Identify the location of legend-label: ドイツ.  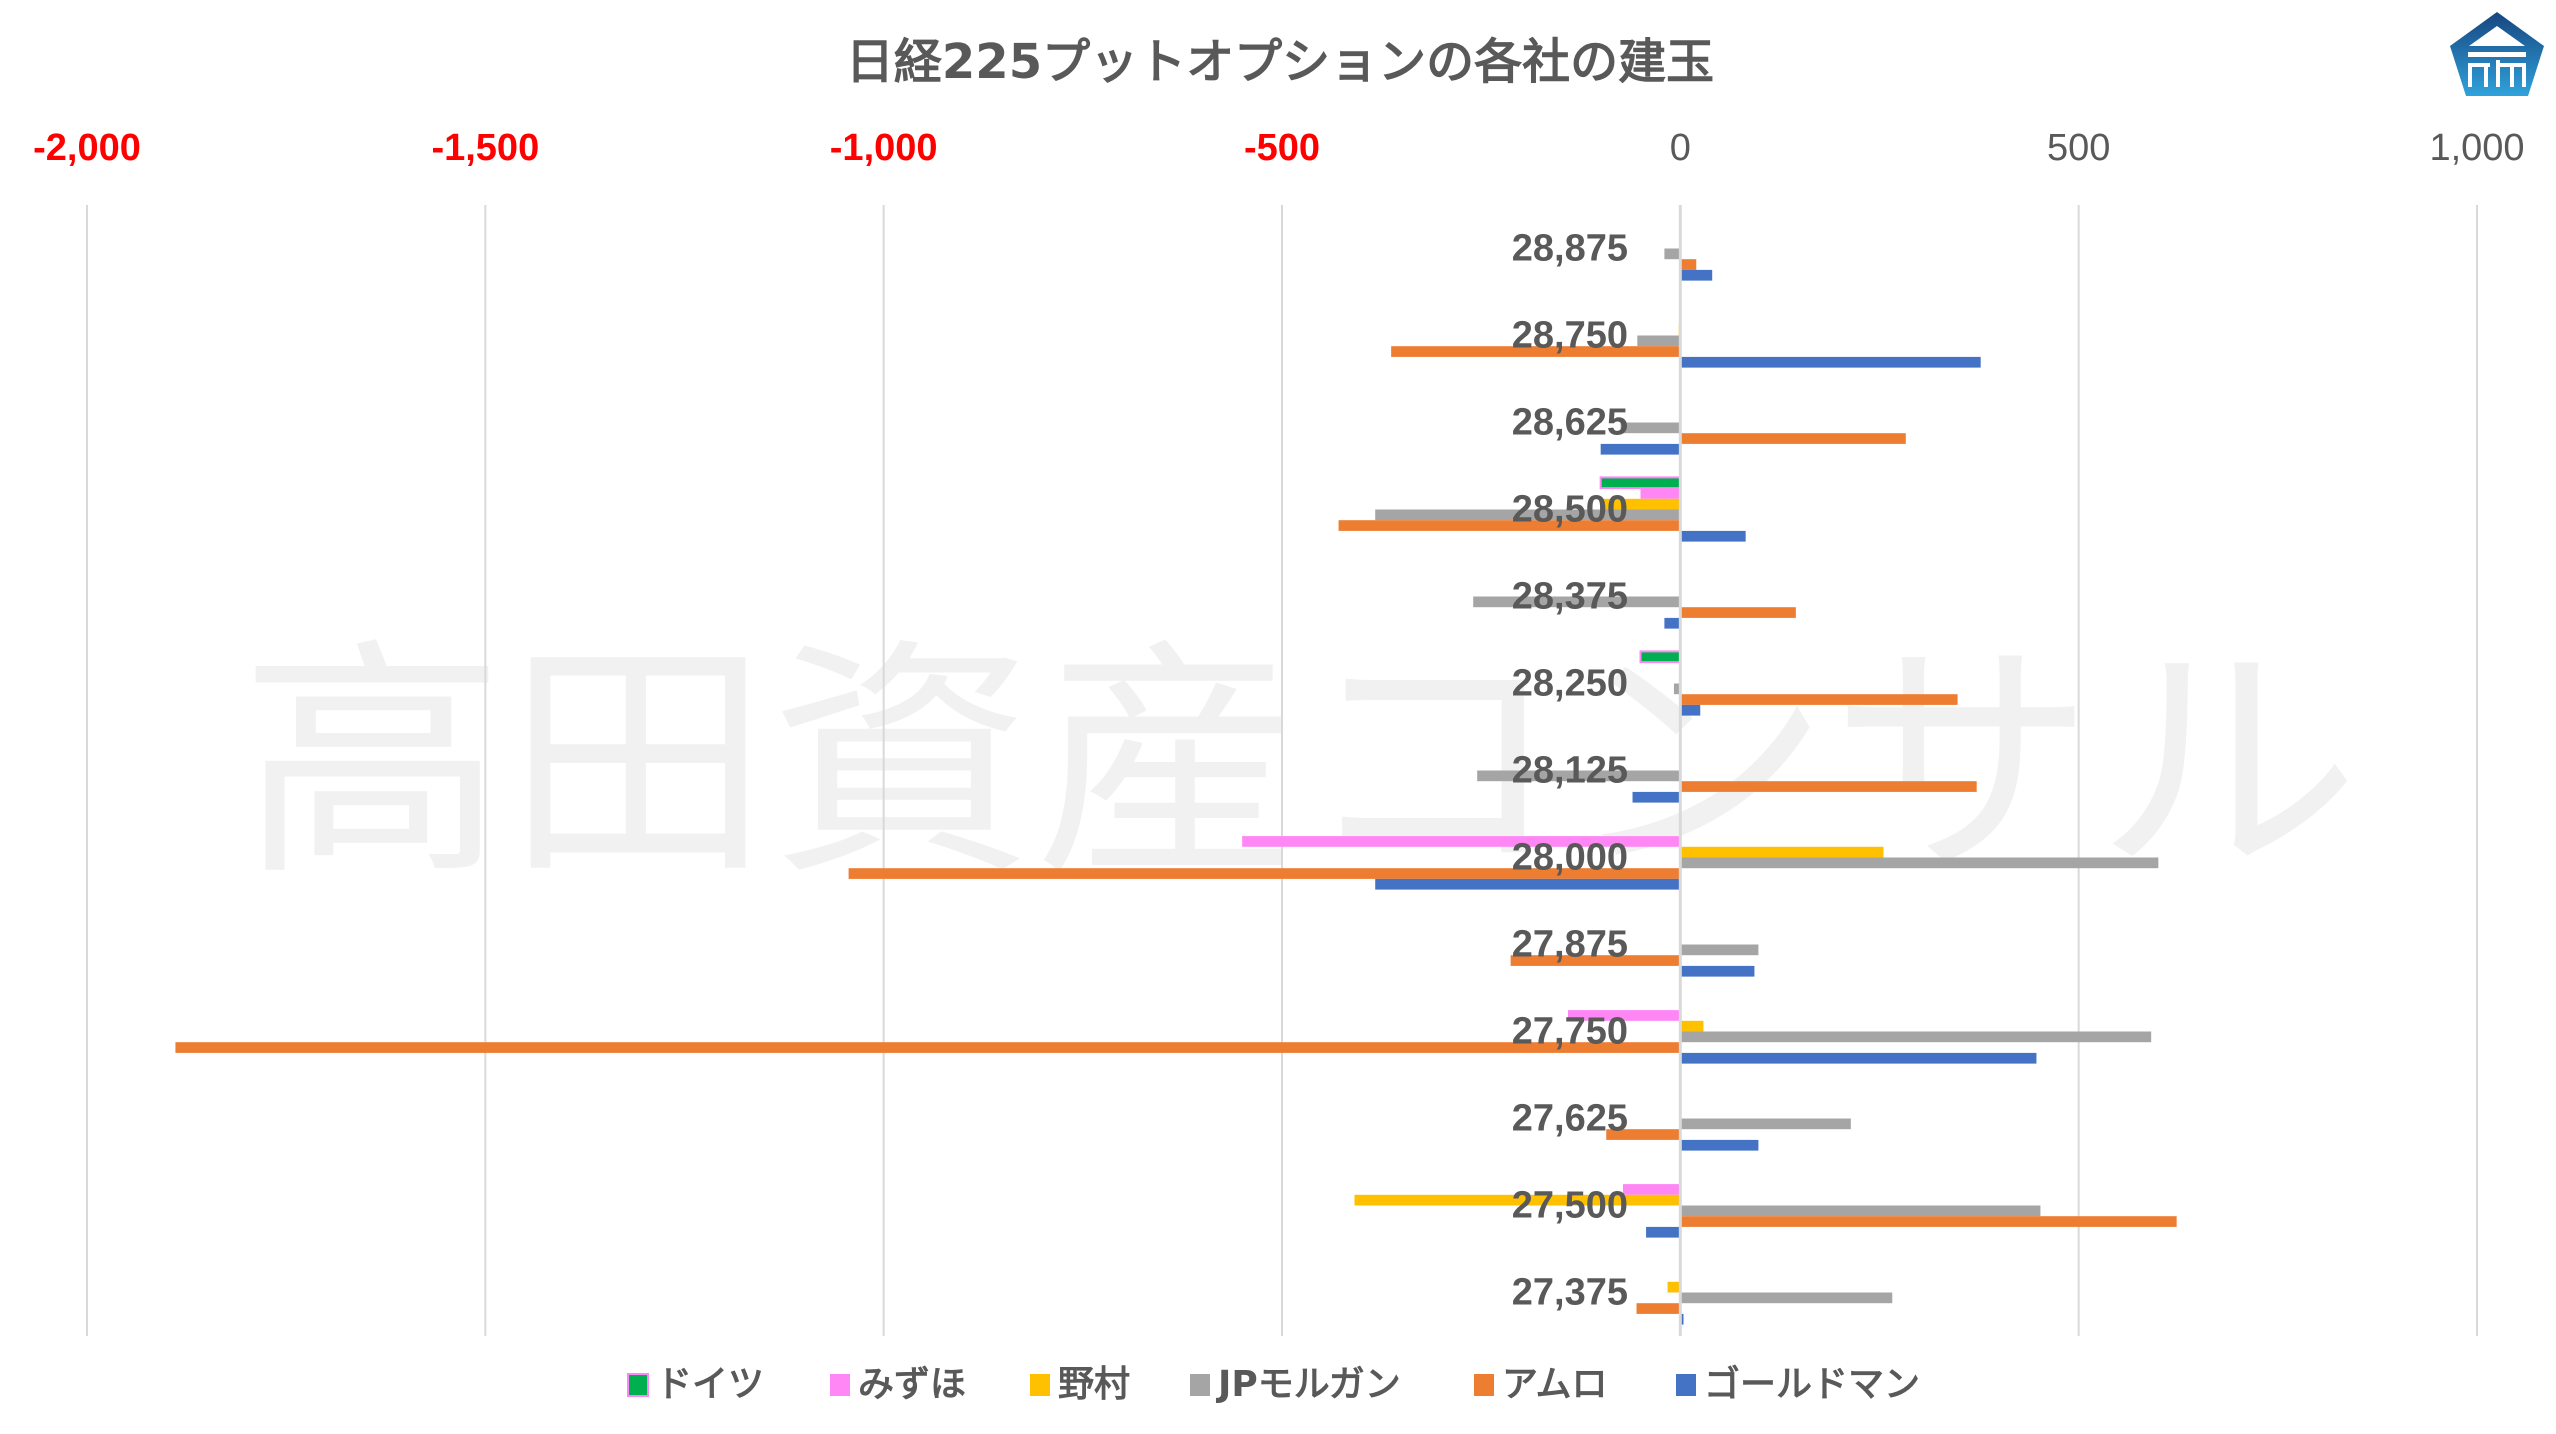
(710, 1384).